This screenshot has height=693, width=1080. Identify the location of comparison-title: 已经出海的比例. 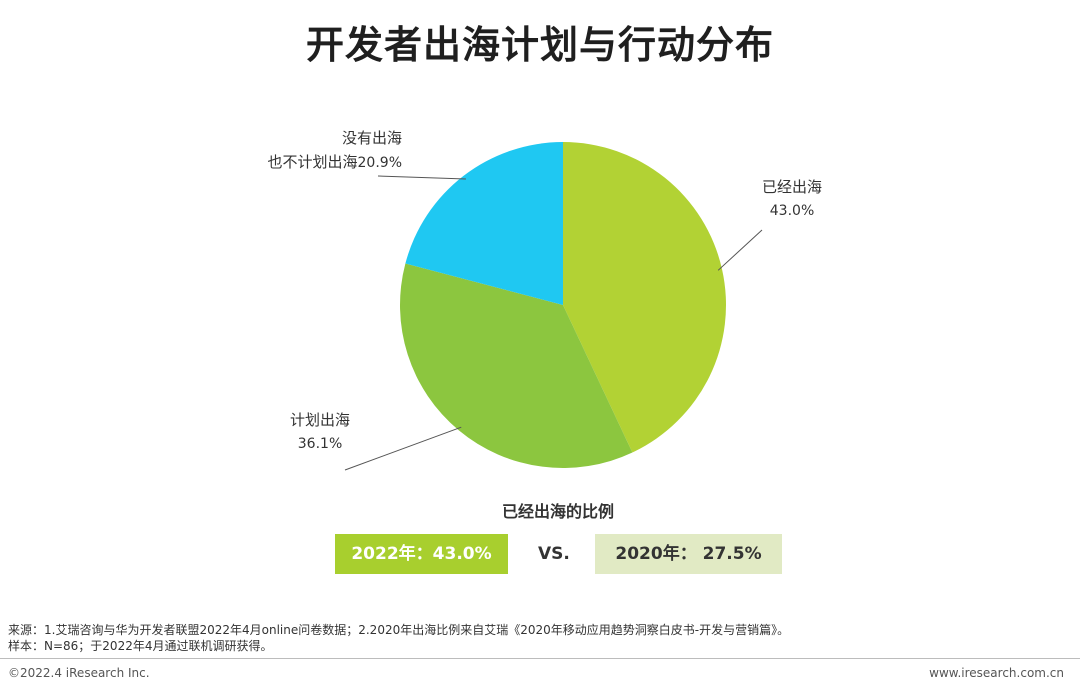
(557, 511).